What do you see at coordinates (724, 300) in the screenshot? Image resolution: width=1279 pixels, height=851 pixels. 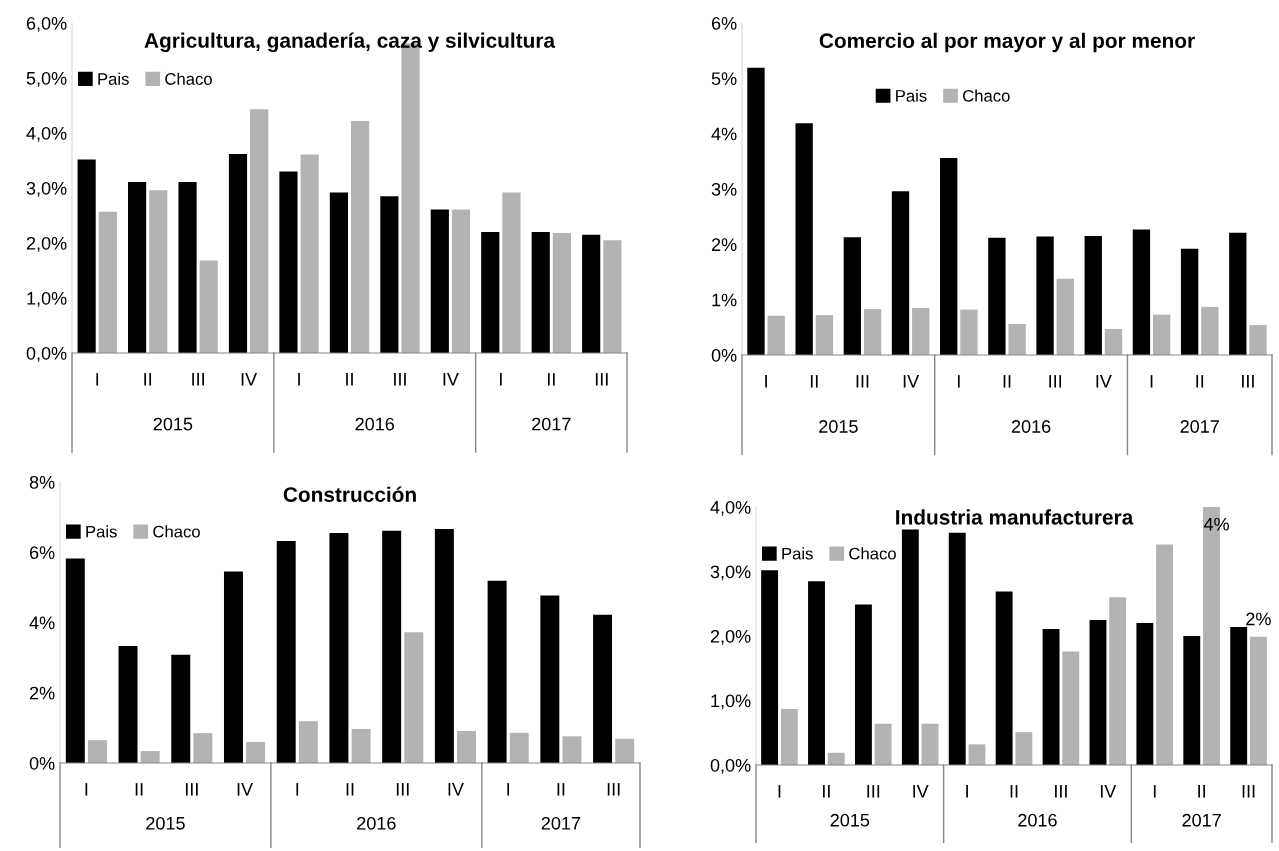 I see `y-tick-label: 1%` at bounding box center [724, 300].